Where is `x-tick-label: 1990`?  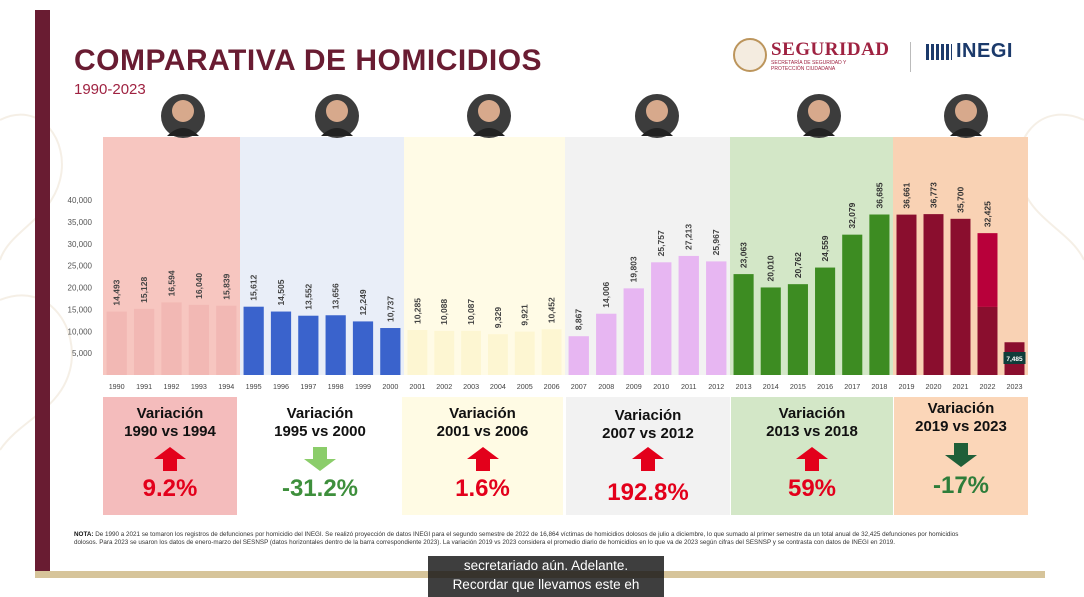
x-tick-label: 1990 is located at coordinates (117, 386).